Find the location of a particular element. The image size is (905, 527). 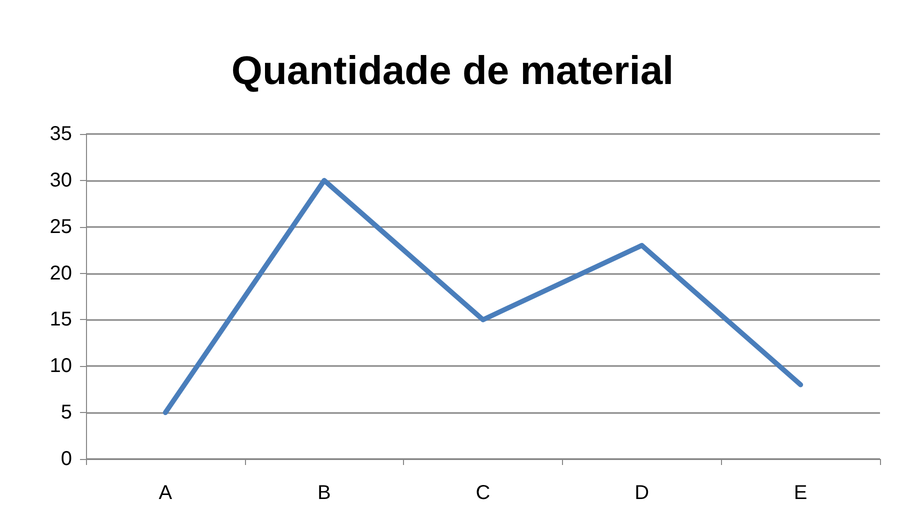

y-tick-label: 5 is located at coordinates (66, 413).